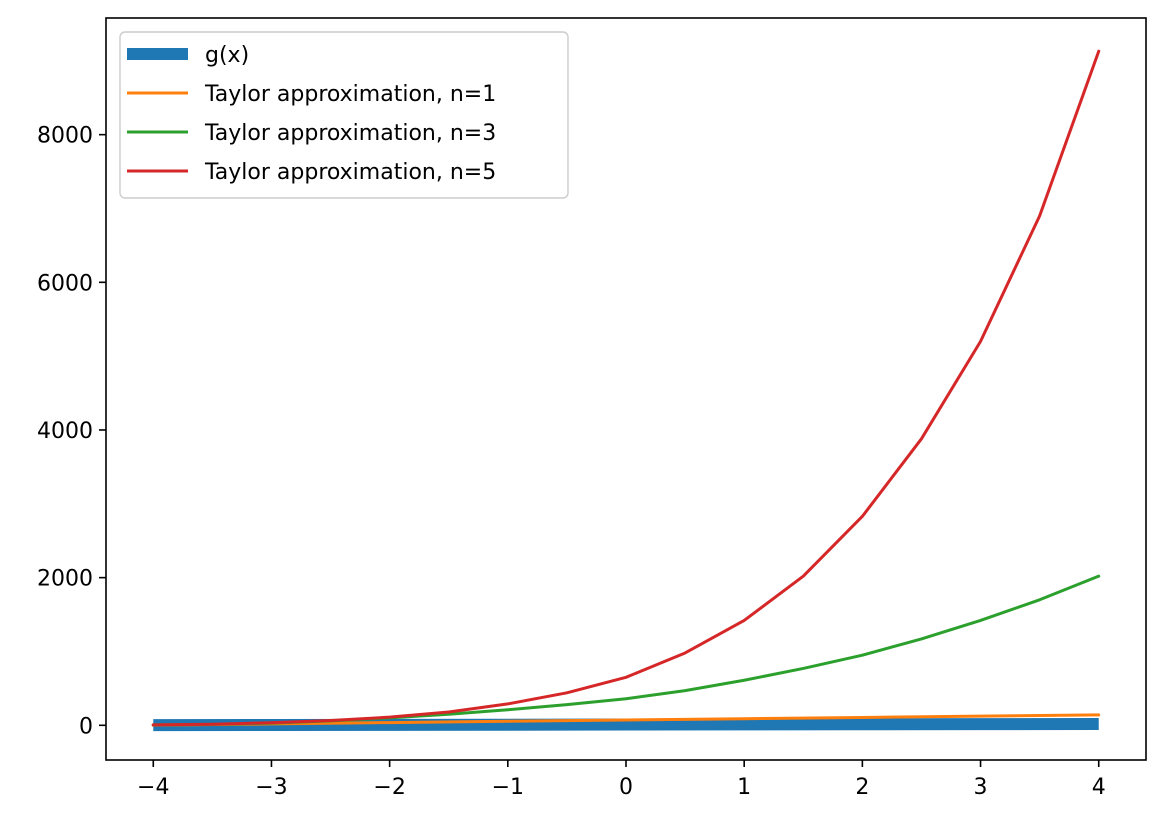 Image resolution: width=1166 pixels, height=826 pixels. I want to click on x-tick-label: −4, so click(153, 787).